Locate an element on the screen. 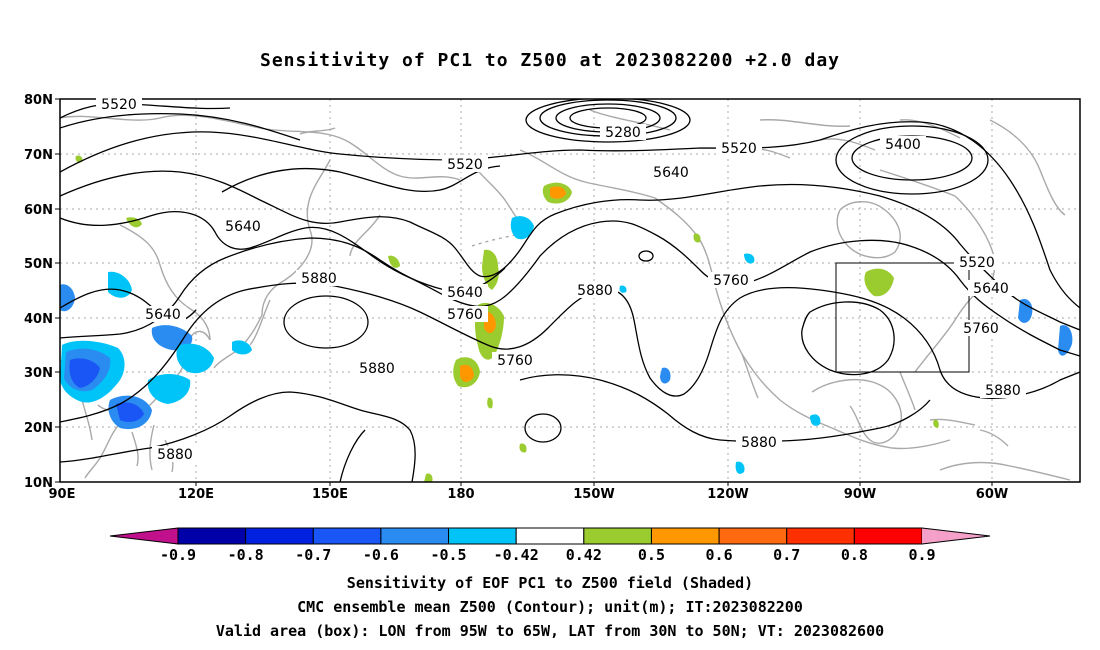 Image resolution: width=1100 pixels, height=650 pixels. colorbar-label: 0.6 is located at coordinates (719, 555).